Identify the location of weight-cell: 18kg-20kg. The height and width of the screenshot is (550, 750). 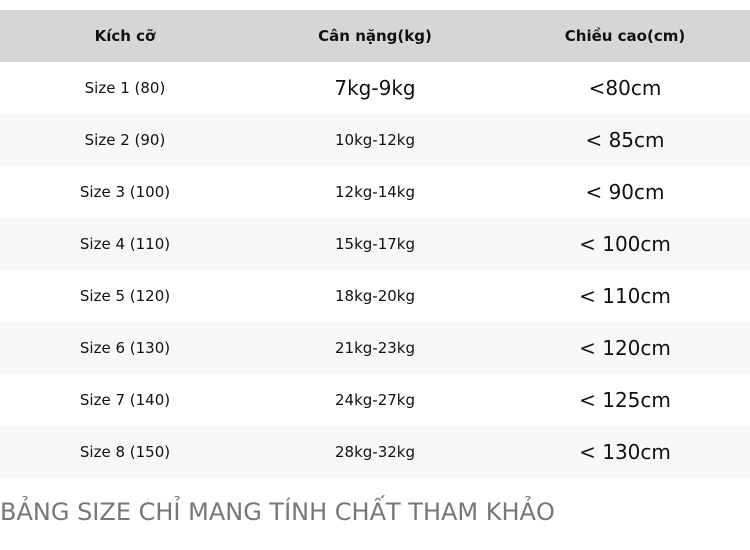
(374, 296).